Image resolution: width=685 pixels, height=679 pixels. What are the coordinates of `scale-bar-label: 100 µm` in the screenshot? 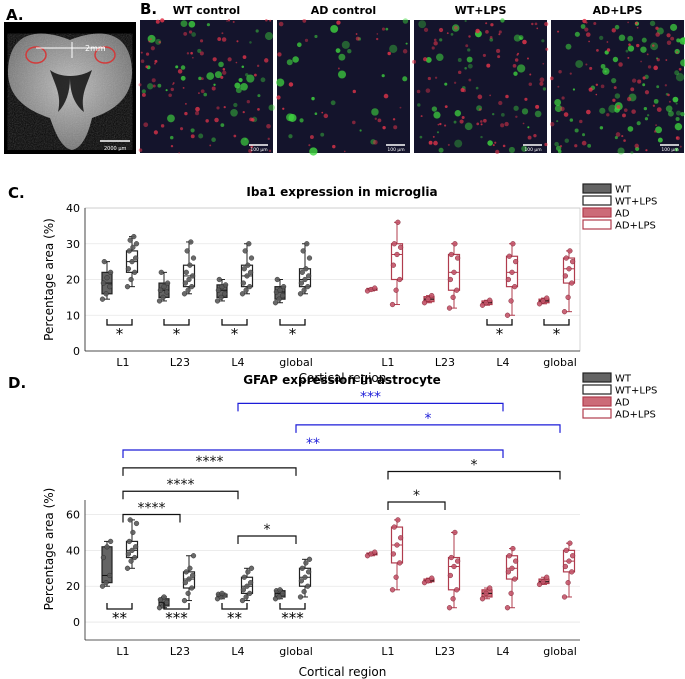 It's located at (669, 150).